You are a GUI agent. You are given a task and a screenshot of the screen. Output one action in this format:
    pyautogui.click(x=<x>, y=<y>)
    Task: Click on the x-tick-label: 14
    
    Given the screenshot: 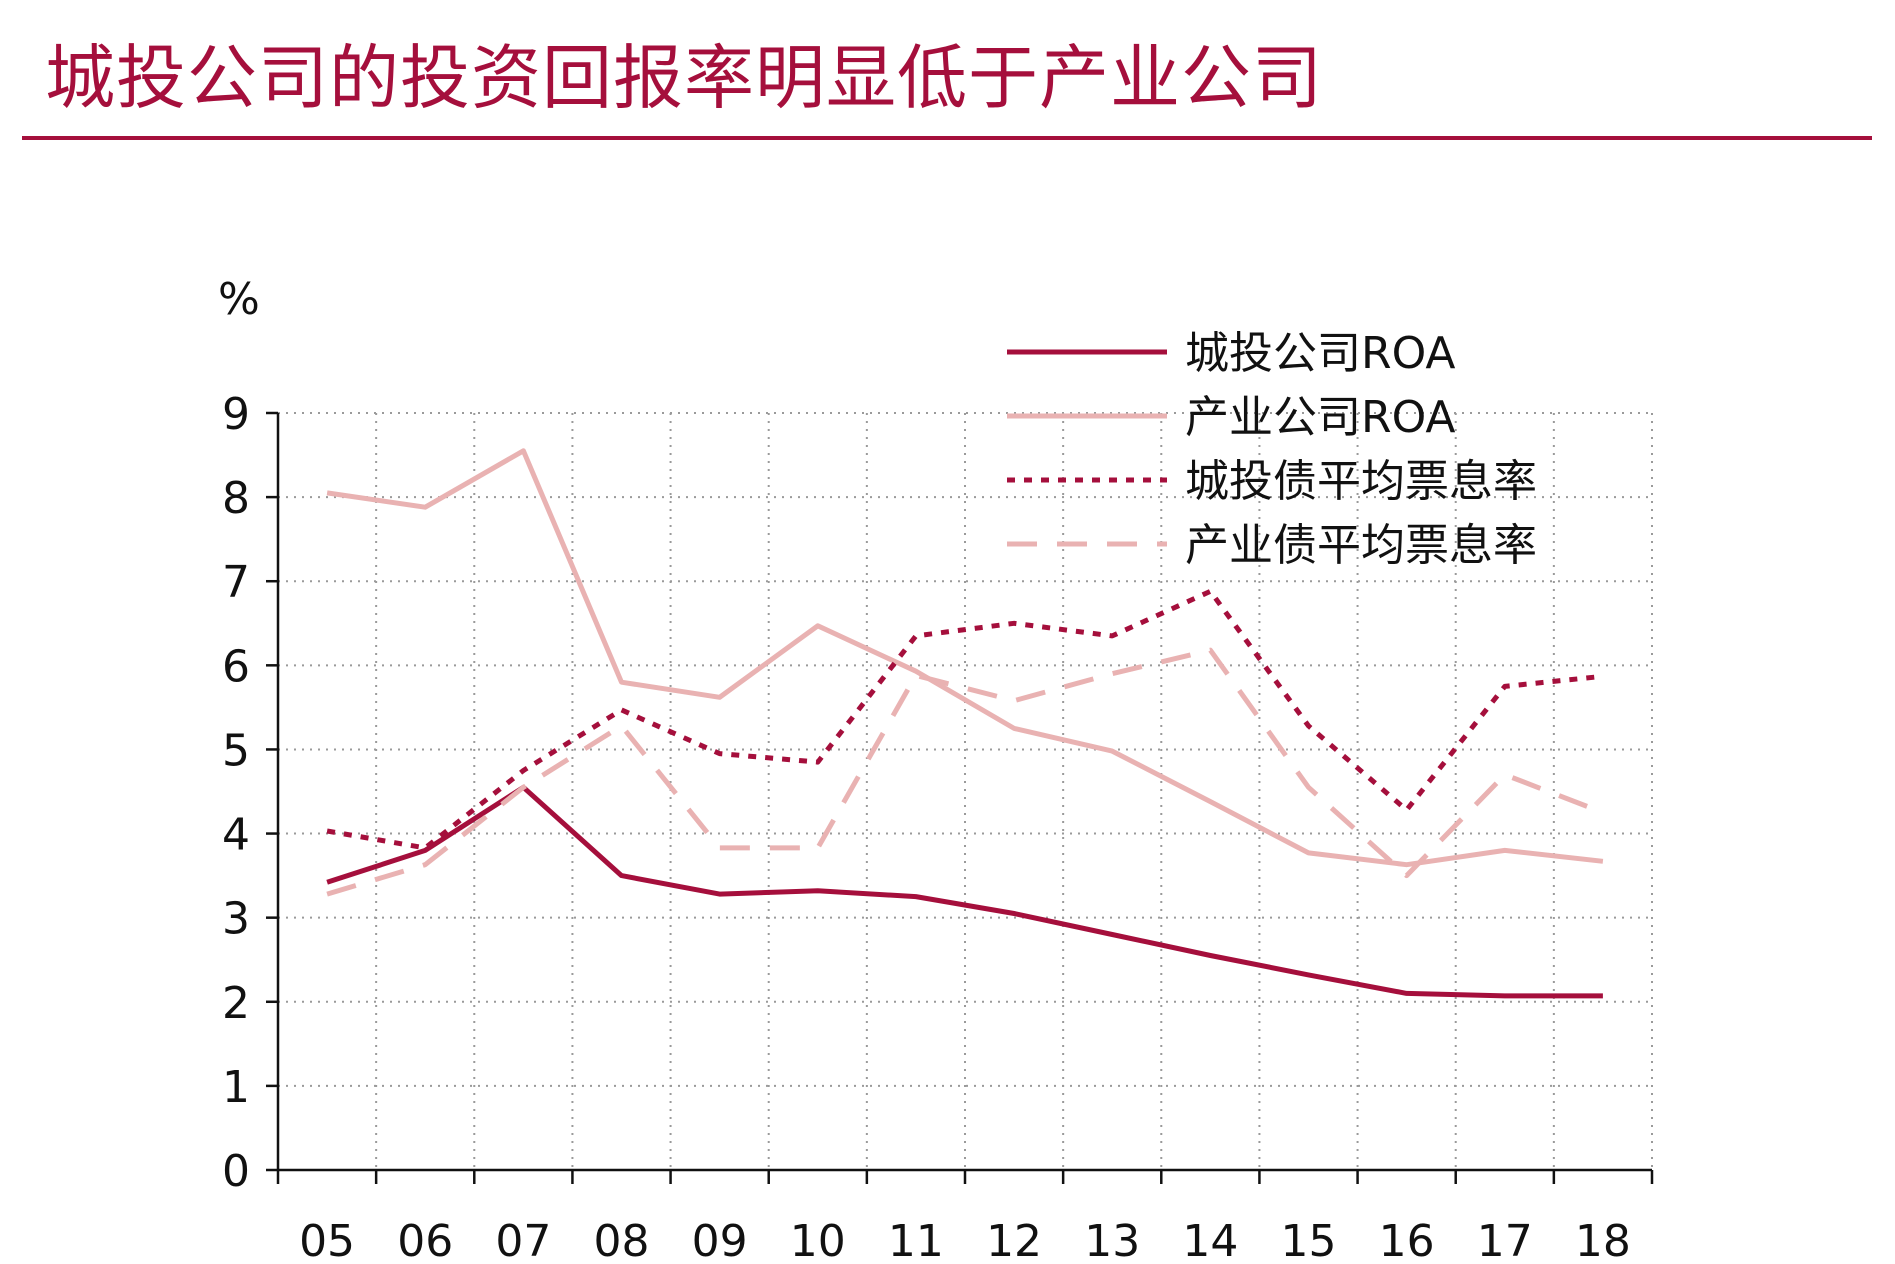 What is the action you would take?
    pyautogui.click(x=1210, y=1240)
    